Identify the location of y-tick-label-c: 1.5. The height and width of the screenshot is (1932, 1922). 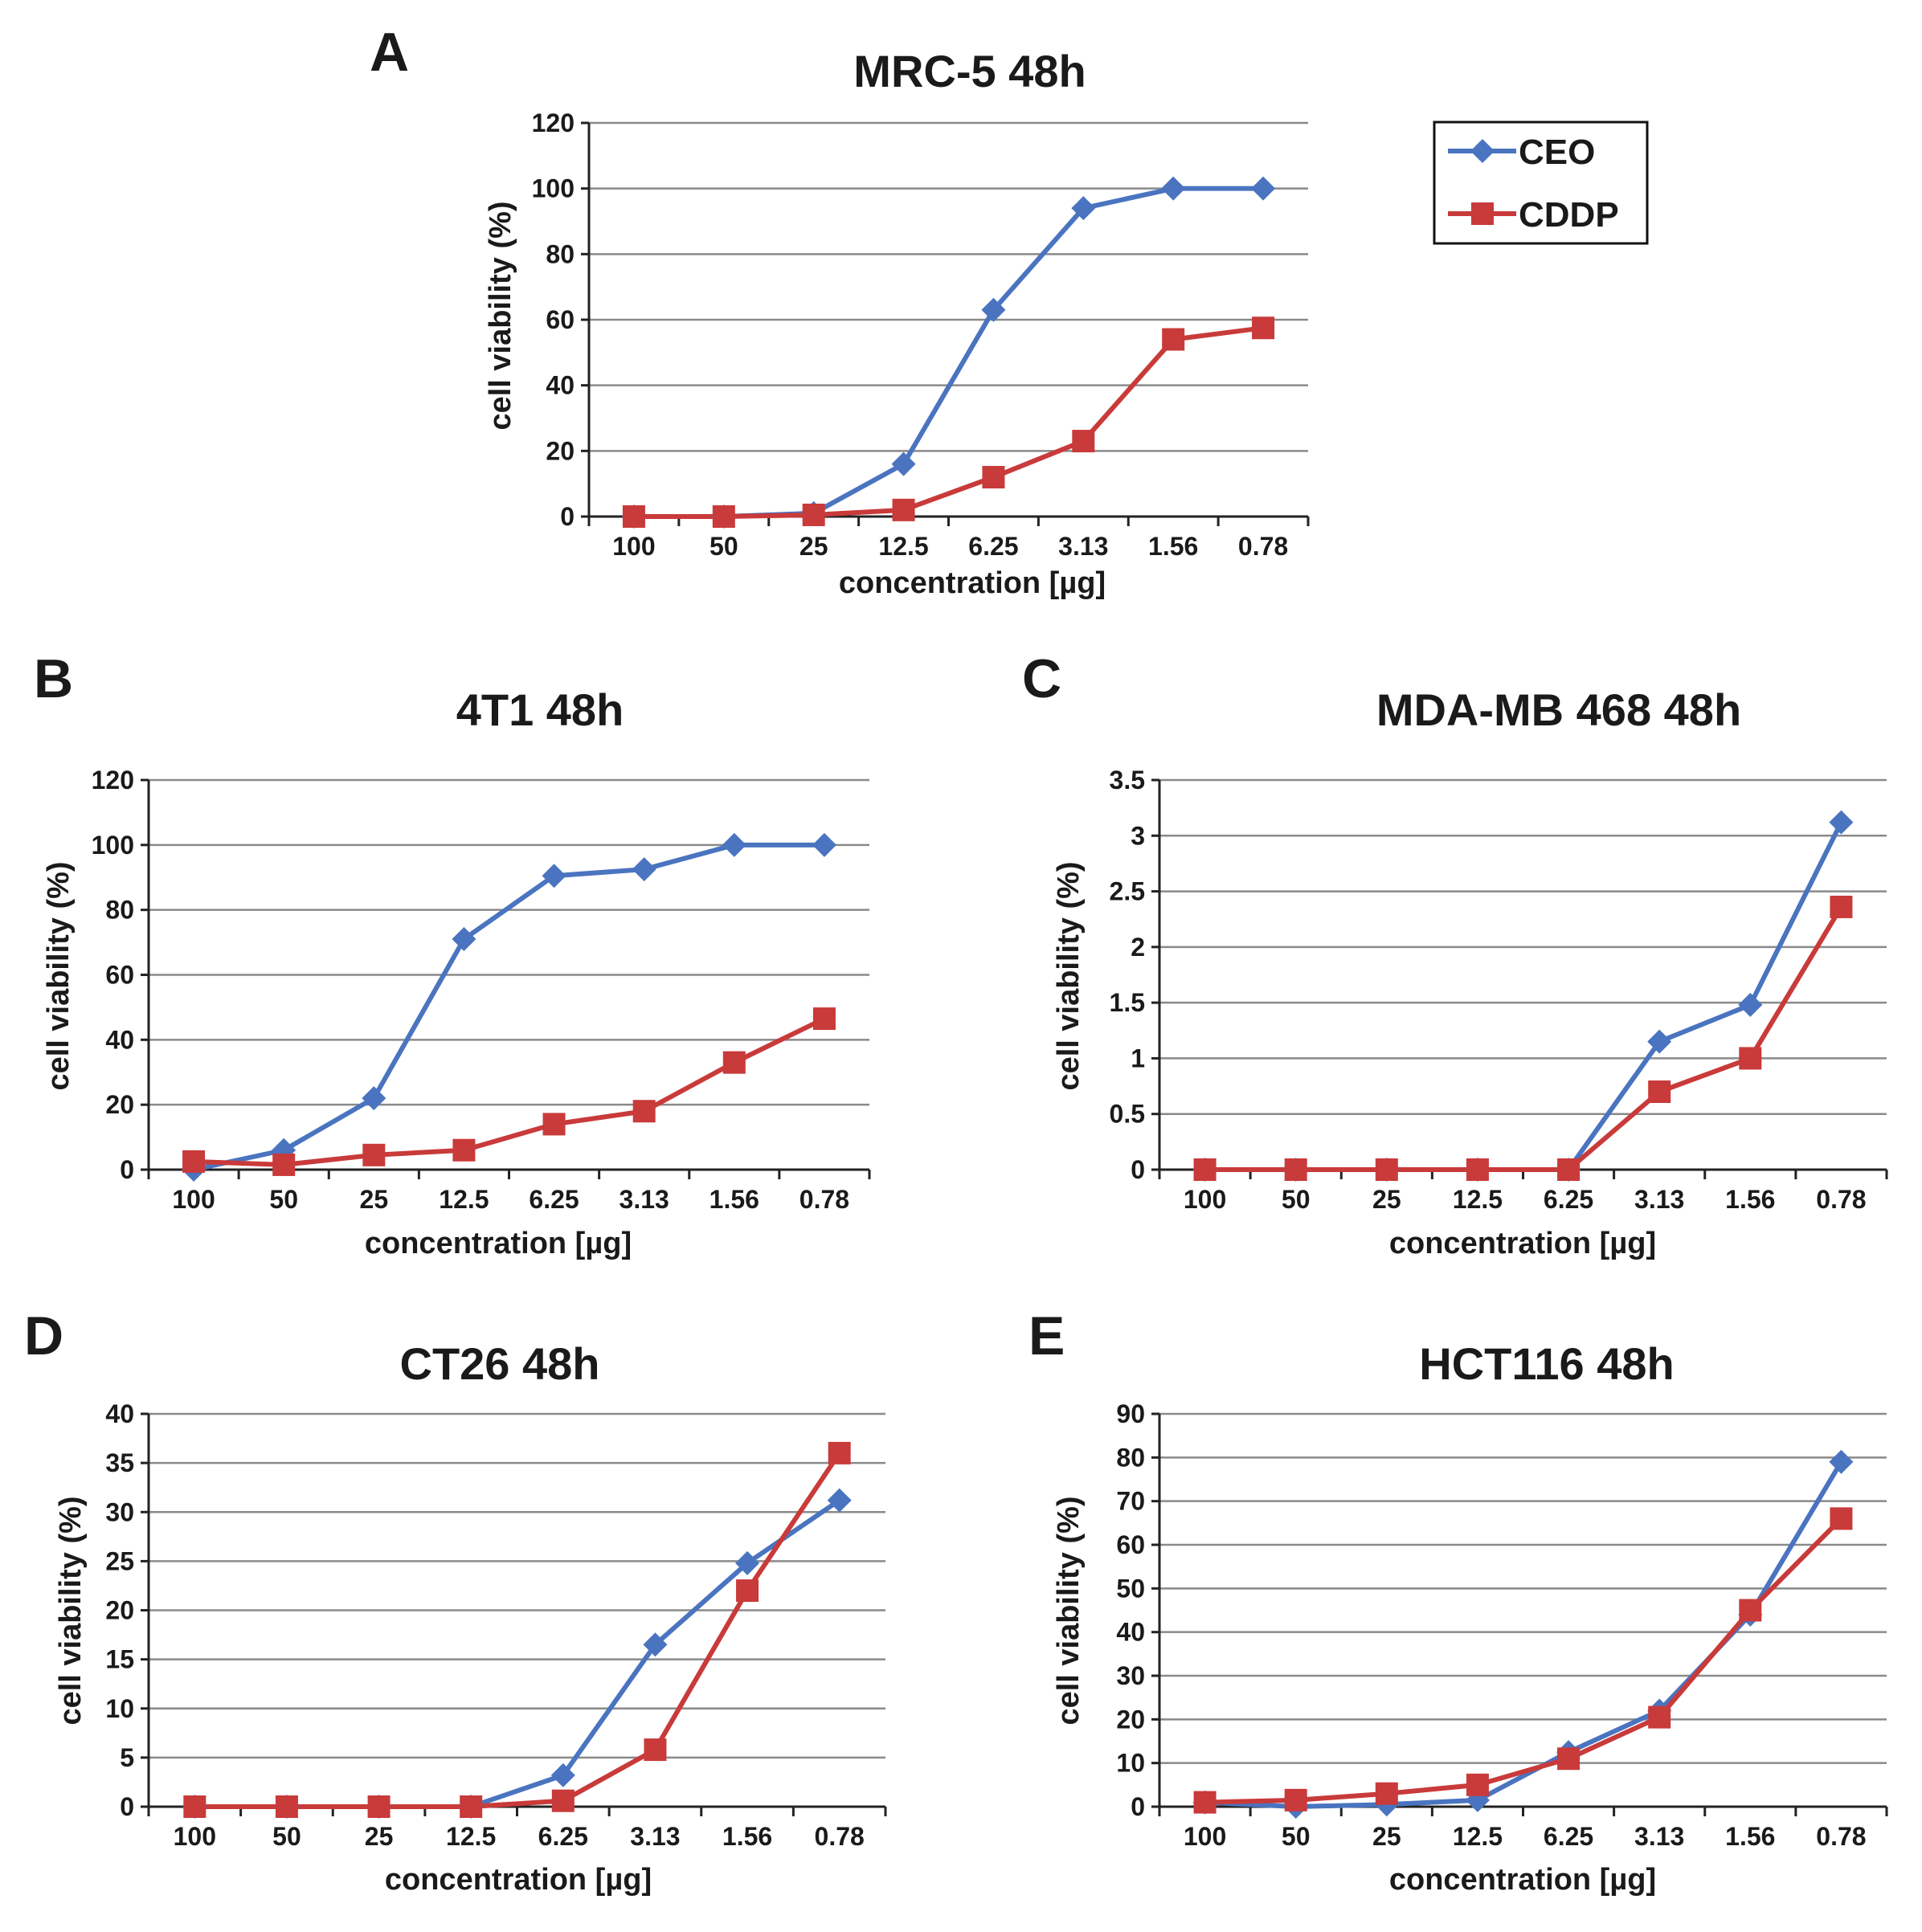
(1127, 1003).